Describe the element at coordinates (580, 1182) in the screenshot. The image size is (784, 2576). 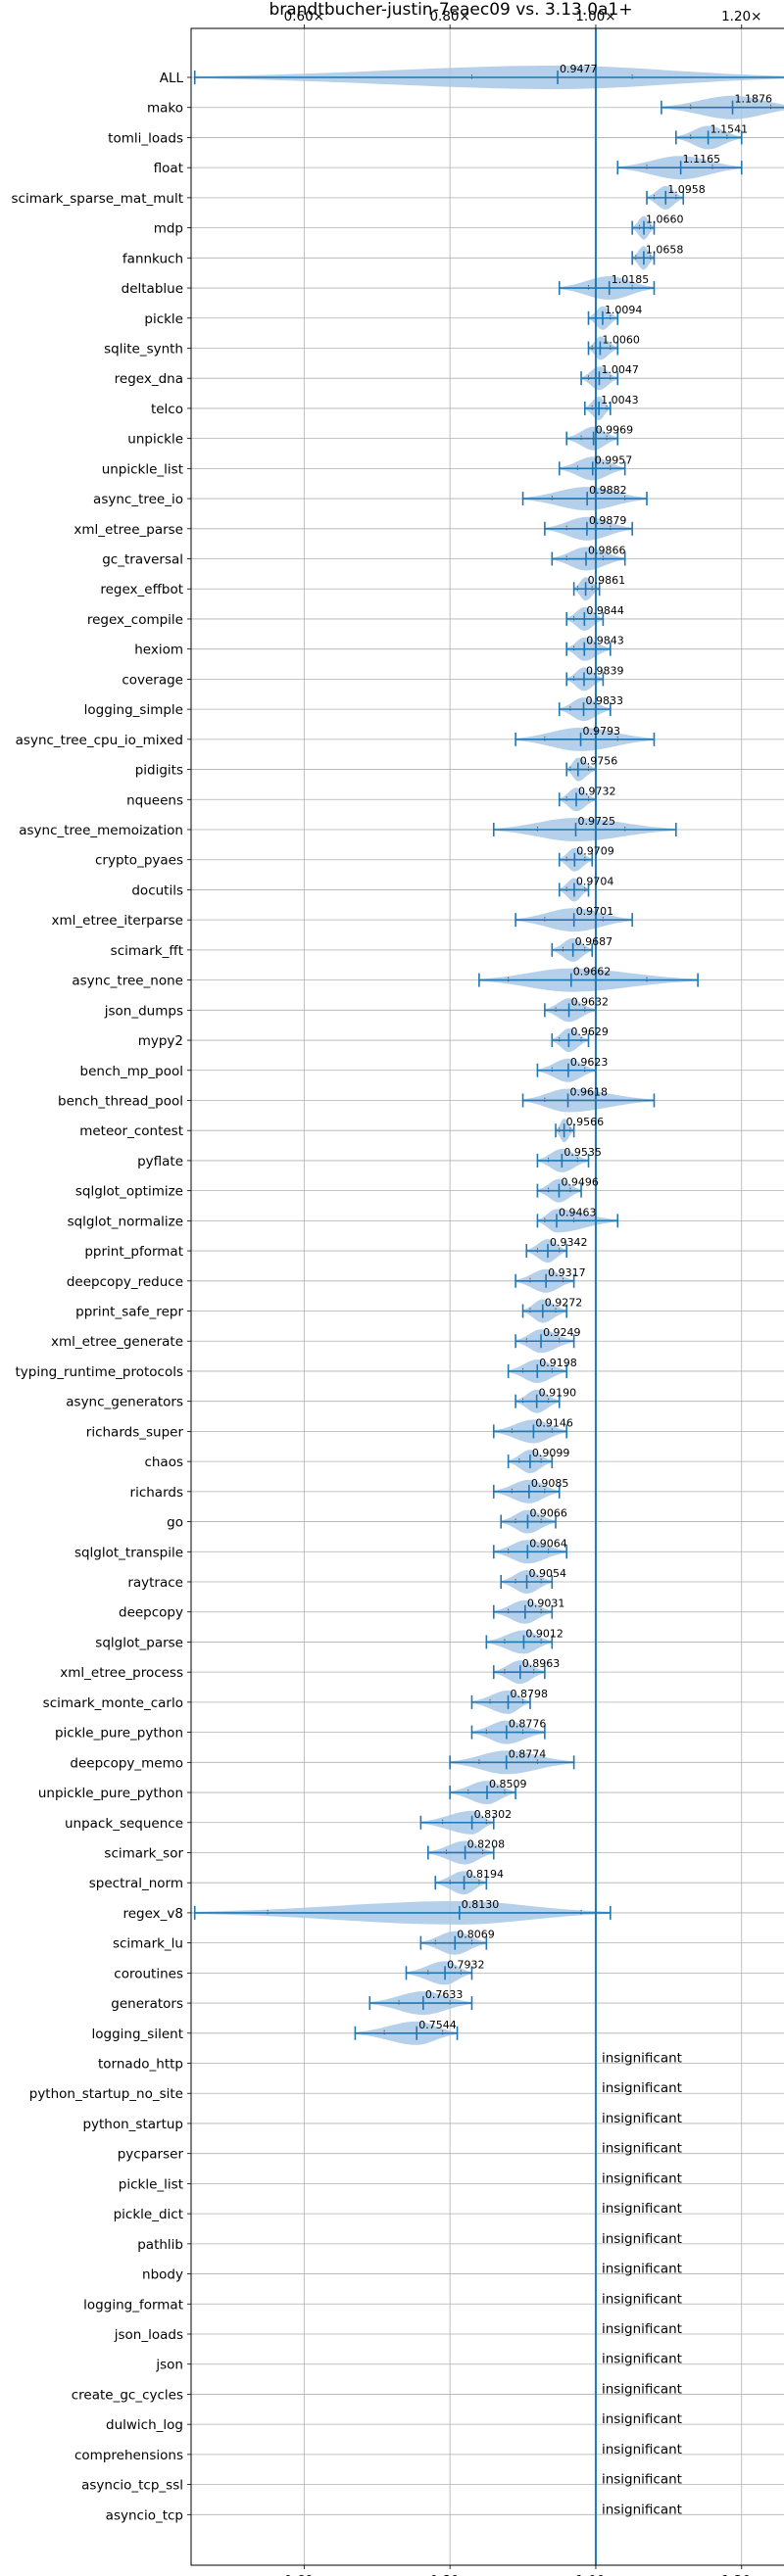
I see `mean-value-label: 0.9496` at that location.